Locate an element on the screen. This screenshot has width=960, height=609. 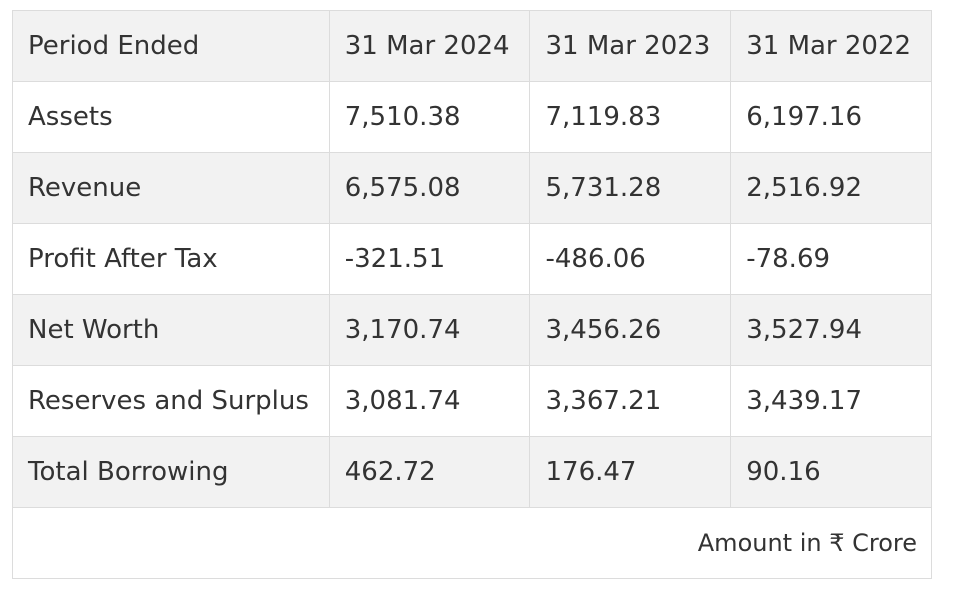
row-label: Net Worth is located at coordinates (171, 330).